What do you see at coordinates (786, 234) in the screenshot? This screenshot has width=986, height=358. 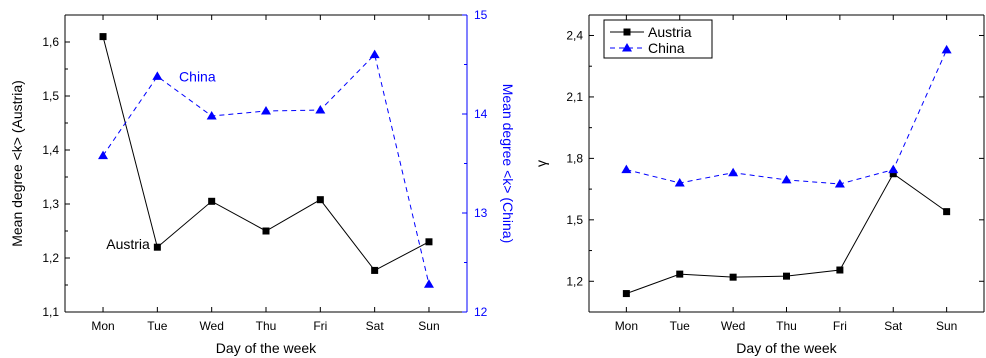 I see `series-austria` at bounding box center [786, 234].